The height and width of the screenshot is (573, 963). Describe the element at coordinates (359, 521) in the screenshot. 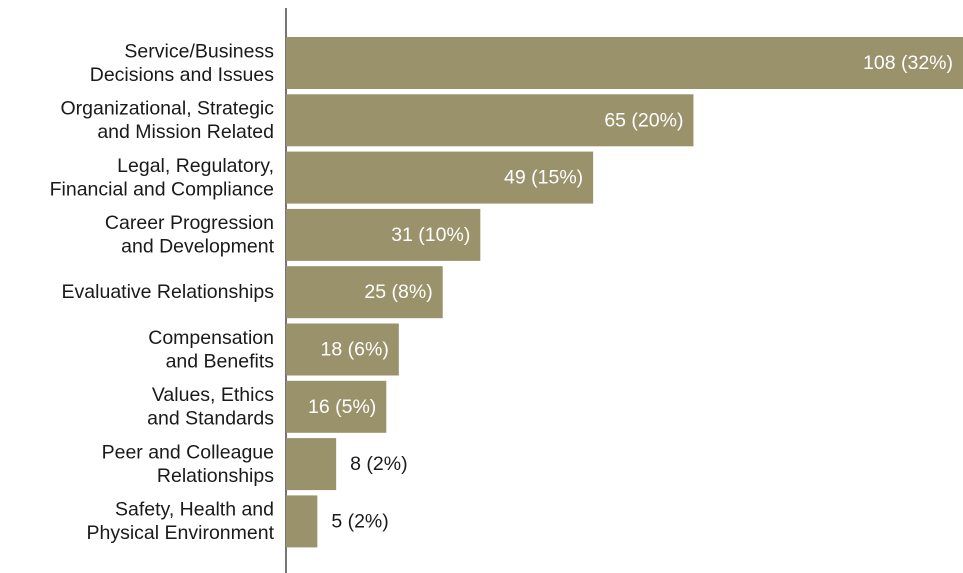

I see `data-label: 5 (2%)` at that location.